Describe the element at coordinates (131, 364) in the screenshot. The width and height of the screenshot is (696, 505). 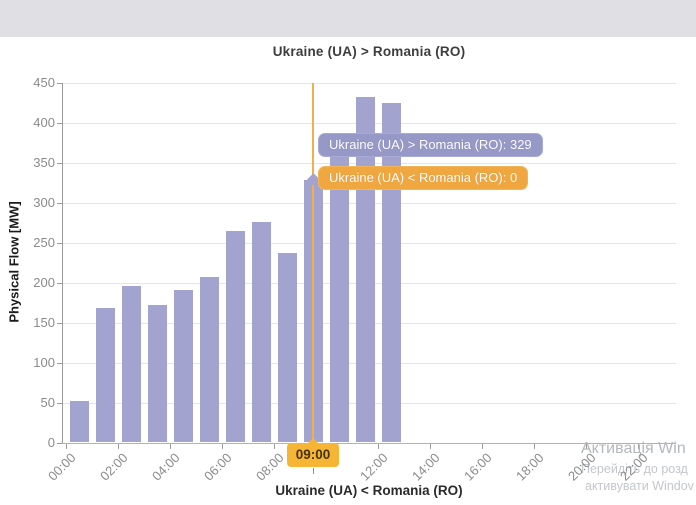
I see `bar-02:00` at that location.